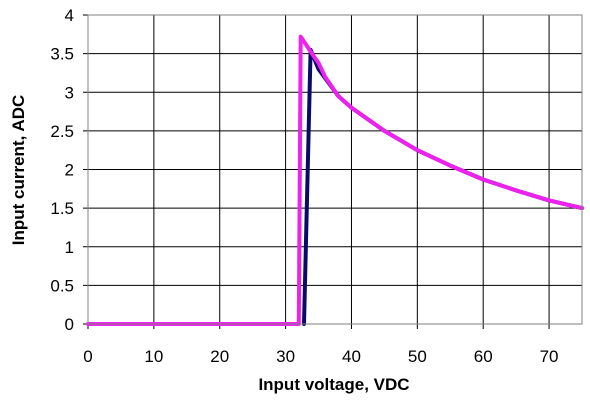 This screenshot has width=590, height=402. What do you see at coordinates (153, 356) in the screenshot?
I see `x-tick-label: 10` at bounding box center [153, 356].